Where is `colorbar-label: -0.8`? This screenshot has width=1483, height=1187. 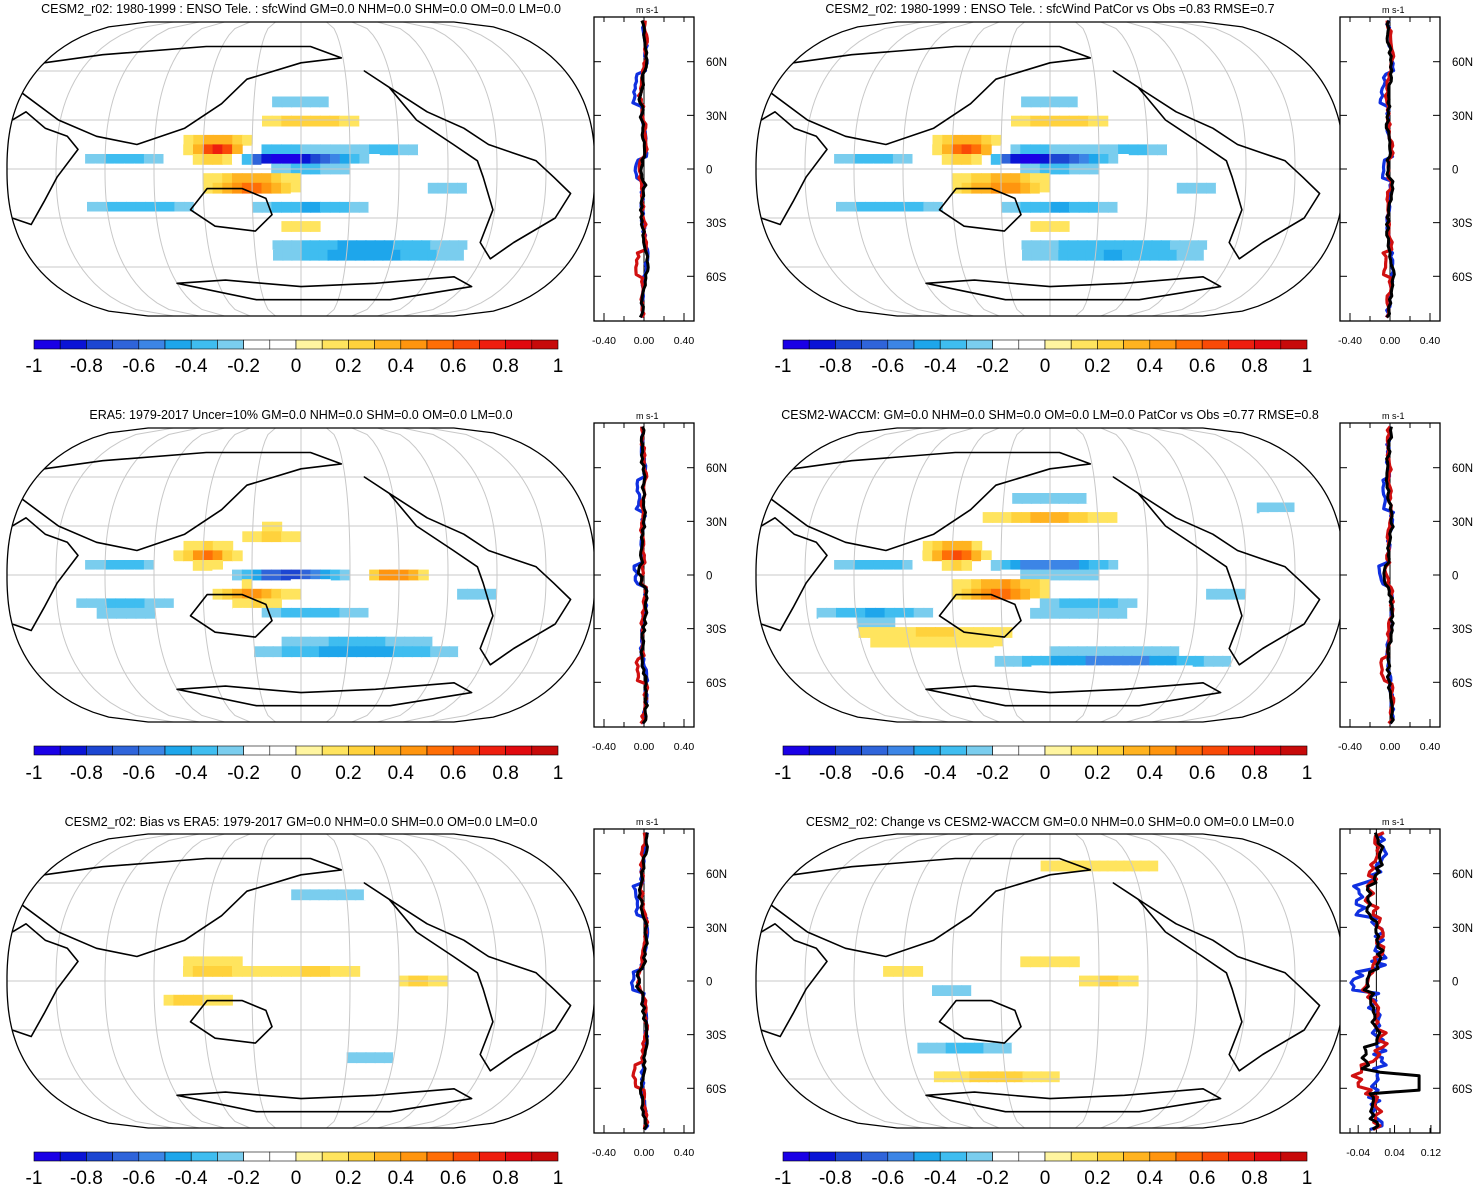 colorbar-label: -0.8 is located at coordinates (86, 1177).